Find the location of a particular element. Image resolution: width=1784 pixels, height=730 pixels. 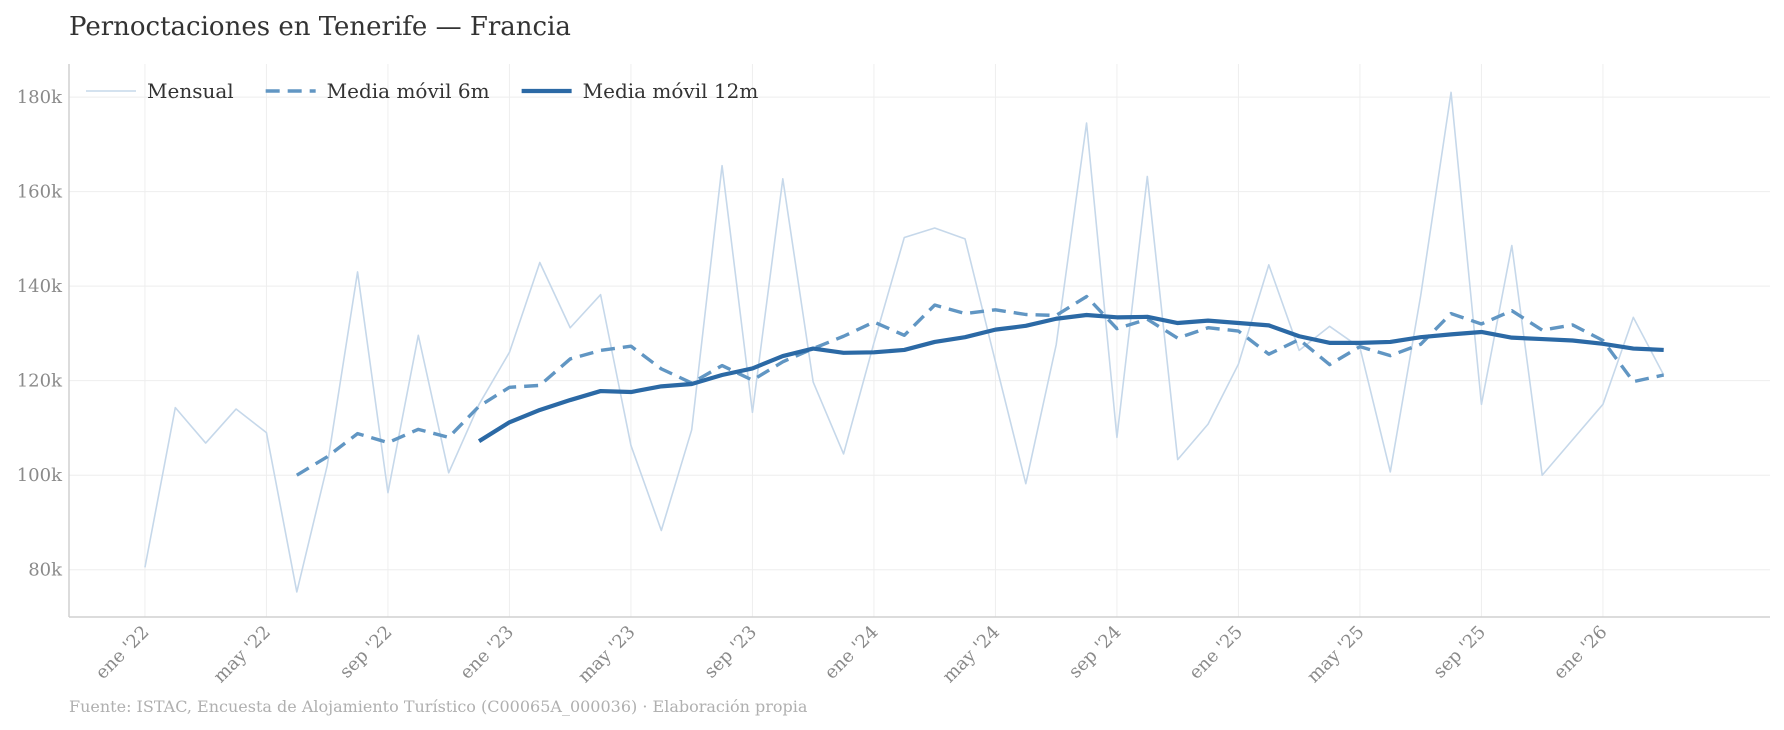

y-tick-label: 140k is located at coordinates (40, 286).